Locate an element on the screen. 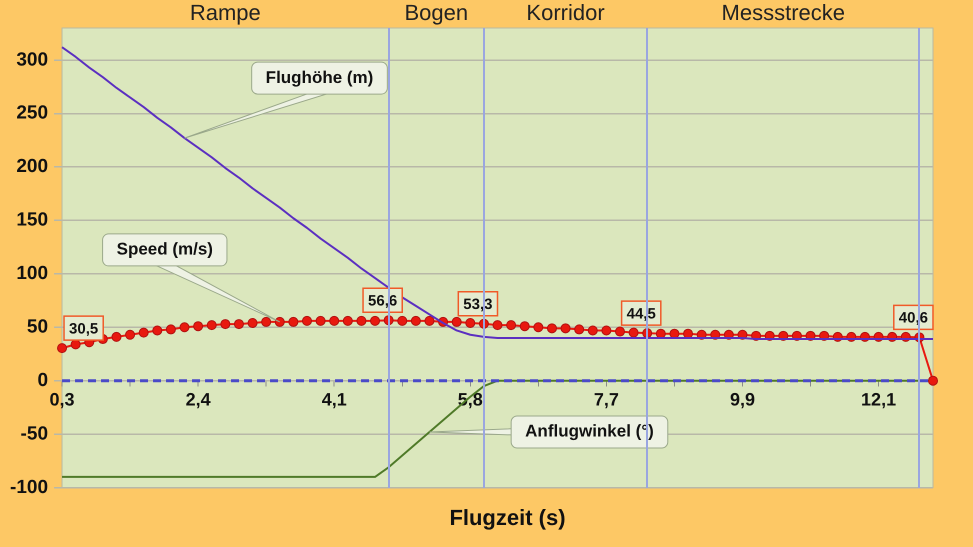  data-label: 44,5 is located at coordinates (641, 313).